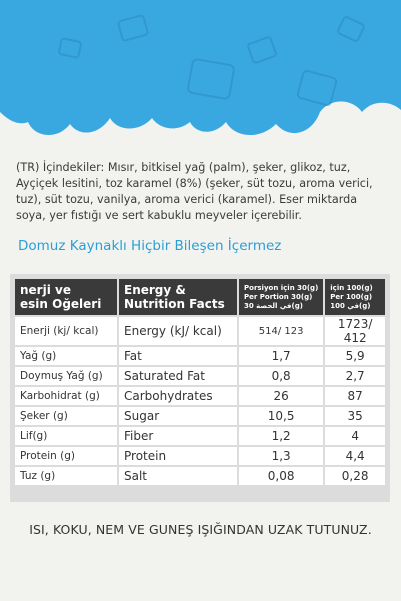 The width and height of the screenshot is (401, 601). I want to click on table-row: Tuz (g) Salt 0,08 0,28, so click(200, 476).